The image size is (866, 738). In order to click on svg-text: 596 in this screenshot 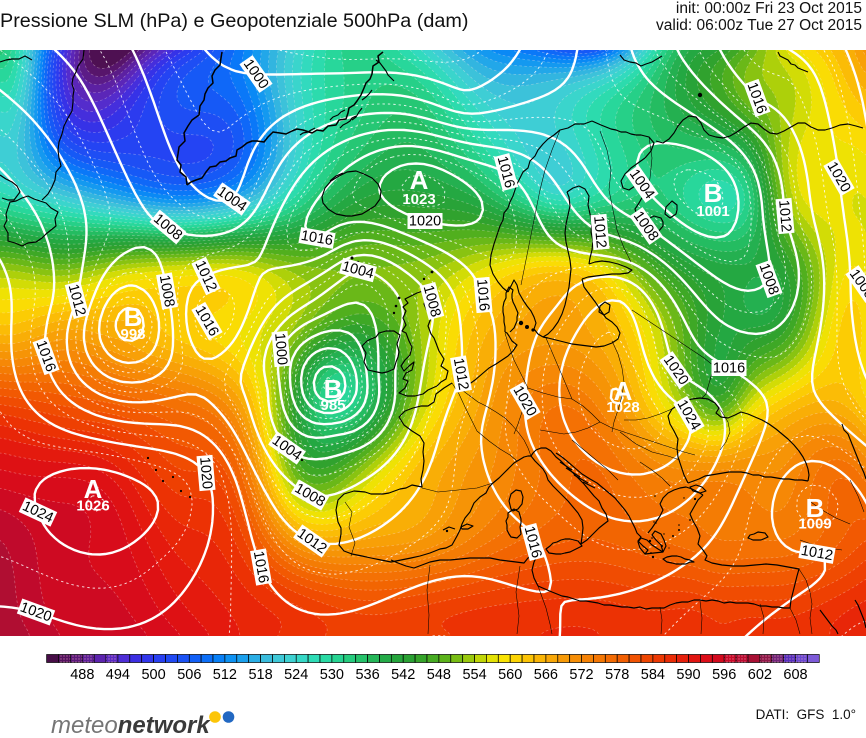, I will do `click(724, 675)`.